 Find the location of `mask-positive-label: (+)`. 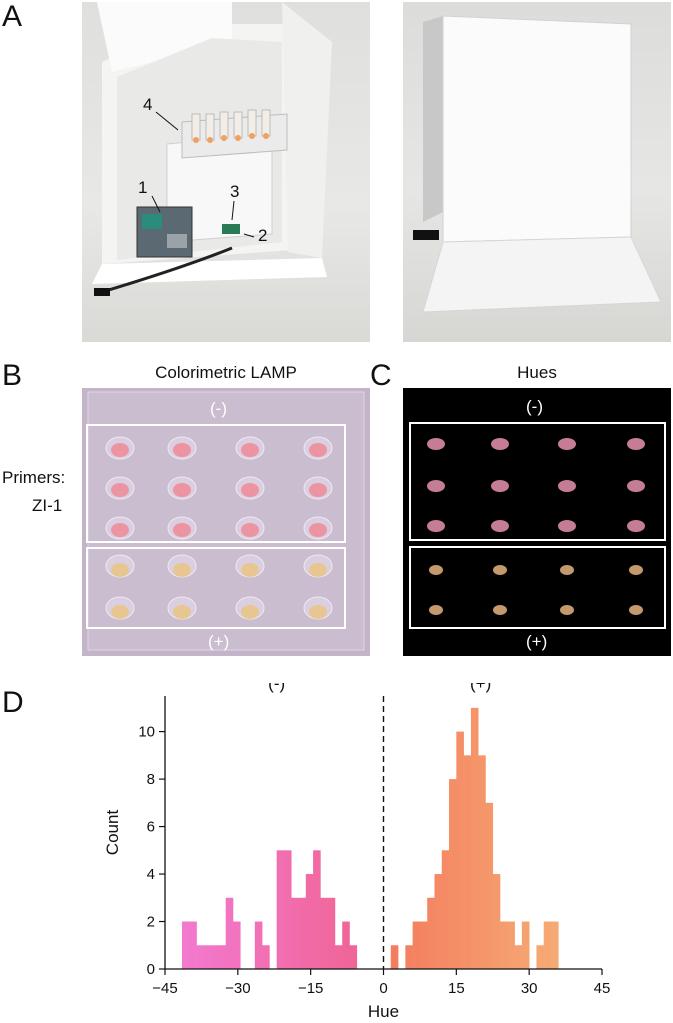

mask-positive-label: (+) is located at coordinates (537, 641).